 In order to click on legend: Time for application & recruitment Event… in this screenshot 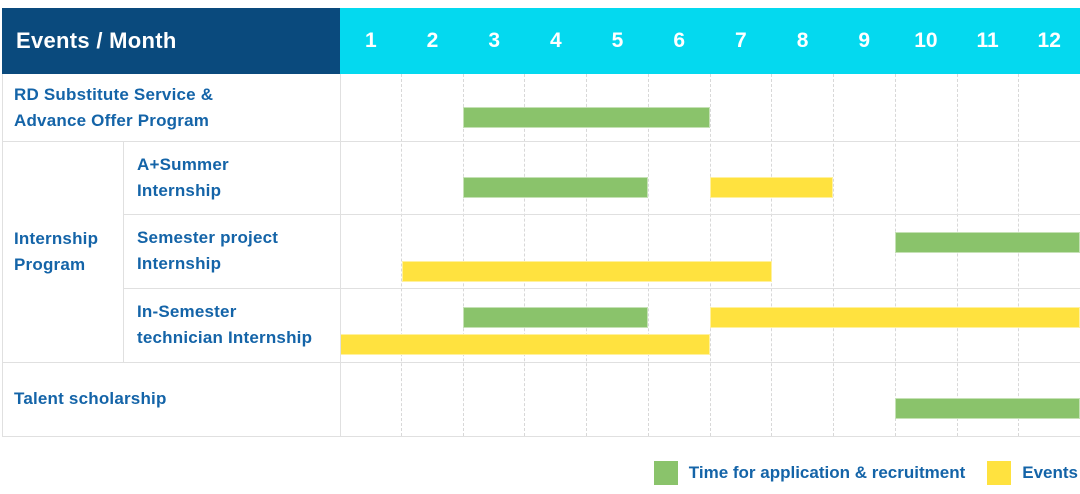, I will do `click(539, 473)`.